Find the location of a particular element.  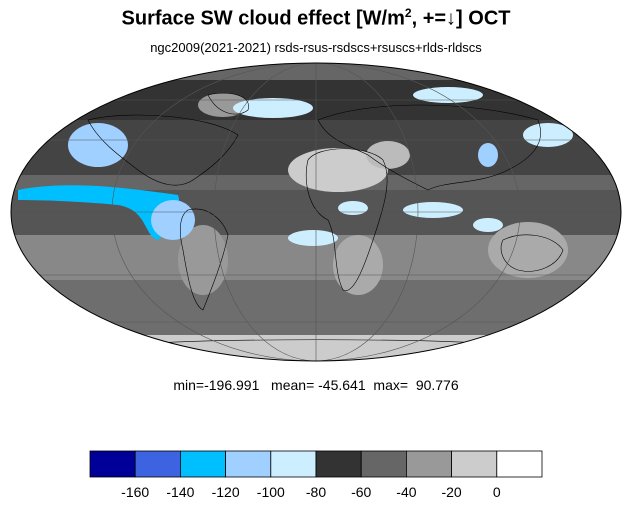

map-region-atlantic-stratus is located at coordinates (353, 208).